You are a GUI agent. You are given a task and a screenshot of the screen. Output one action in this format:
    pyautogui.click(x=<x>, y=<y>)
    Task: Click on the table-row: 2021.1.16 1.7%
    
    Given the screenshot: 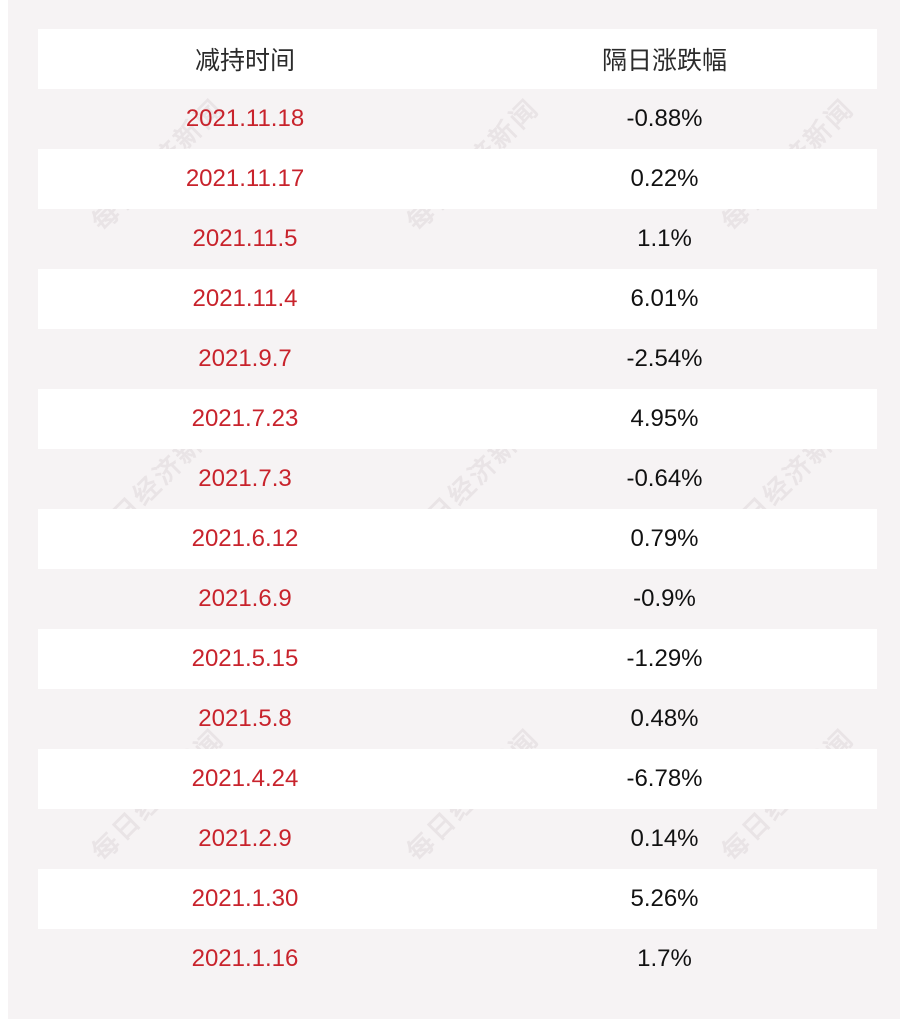 What is the action you would take?
    pyautogui.click(x=457, y=959)
    